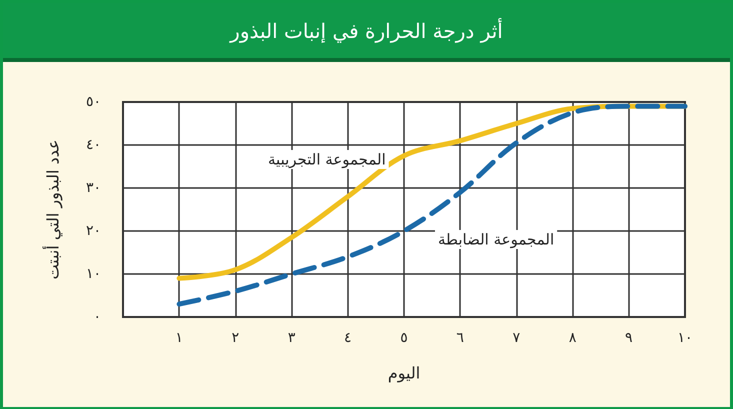  What do you see at coordinates (93, 231) in the screenshot?
I see `y-tick-label: ٢٠` at bounding box center [93, 231].